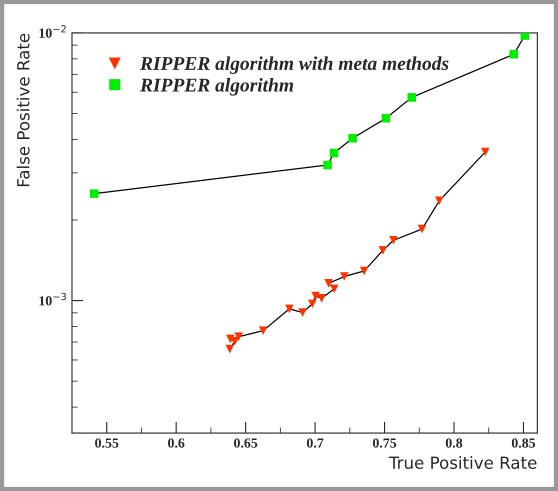 Image resolution: width=558 pixels, height=491 pixels. What do you see at coordinates (524, 443) in the screenshot?
I see `x-tick-label: 0.85` at bounding box center [524, 443].